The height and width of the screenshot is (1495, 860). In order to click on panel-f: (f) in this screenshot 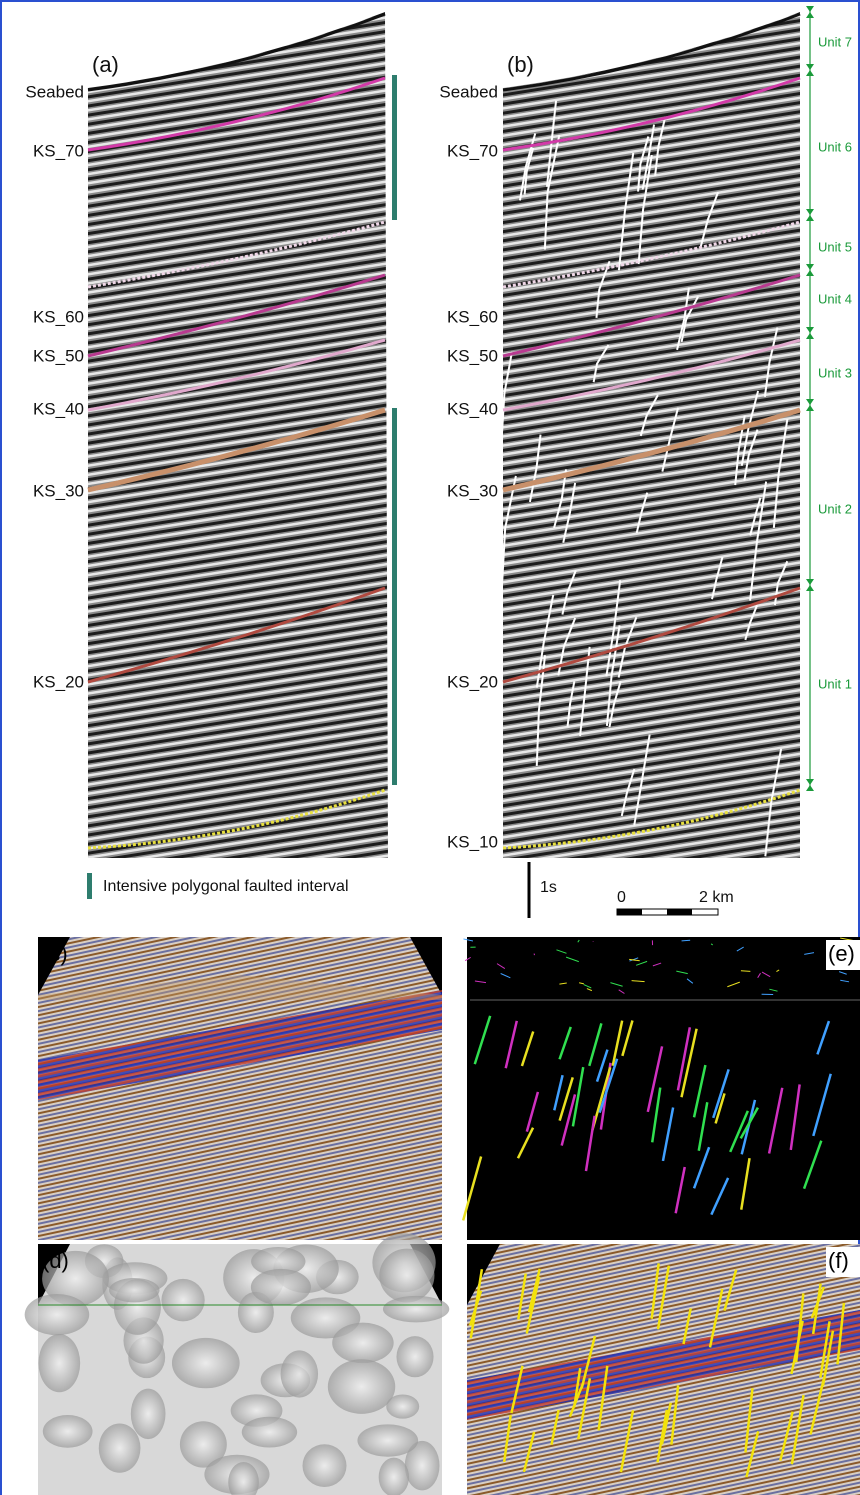, I will do `click(663, 1369)`.